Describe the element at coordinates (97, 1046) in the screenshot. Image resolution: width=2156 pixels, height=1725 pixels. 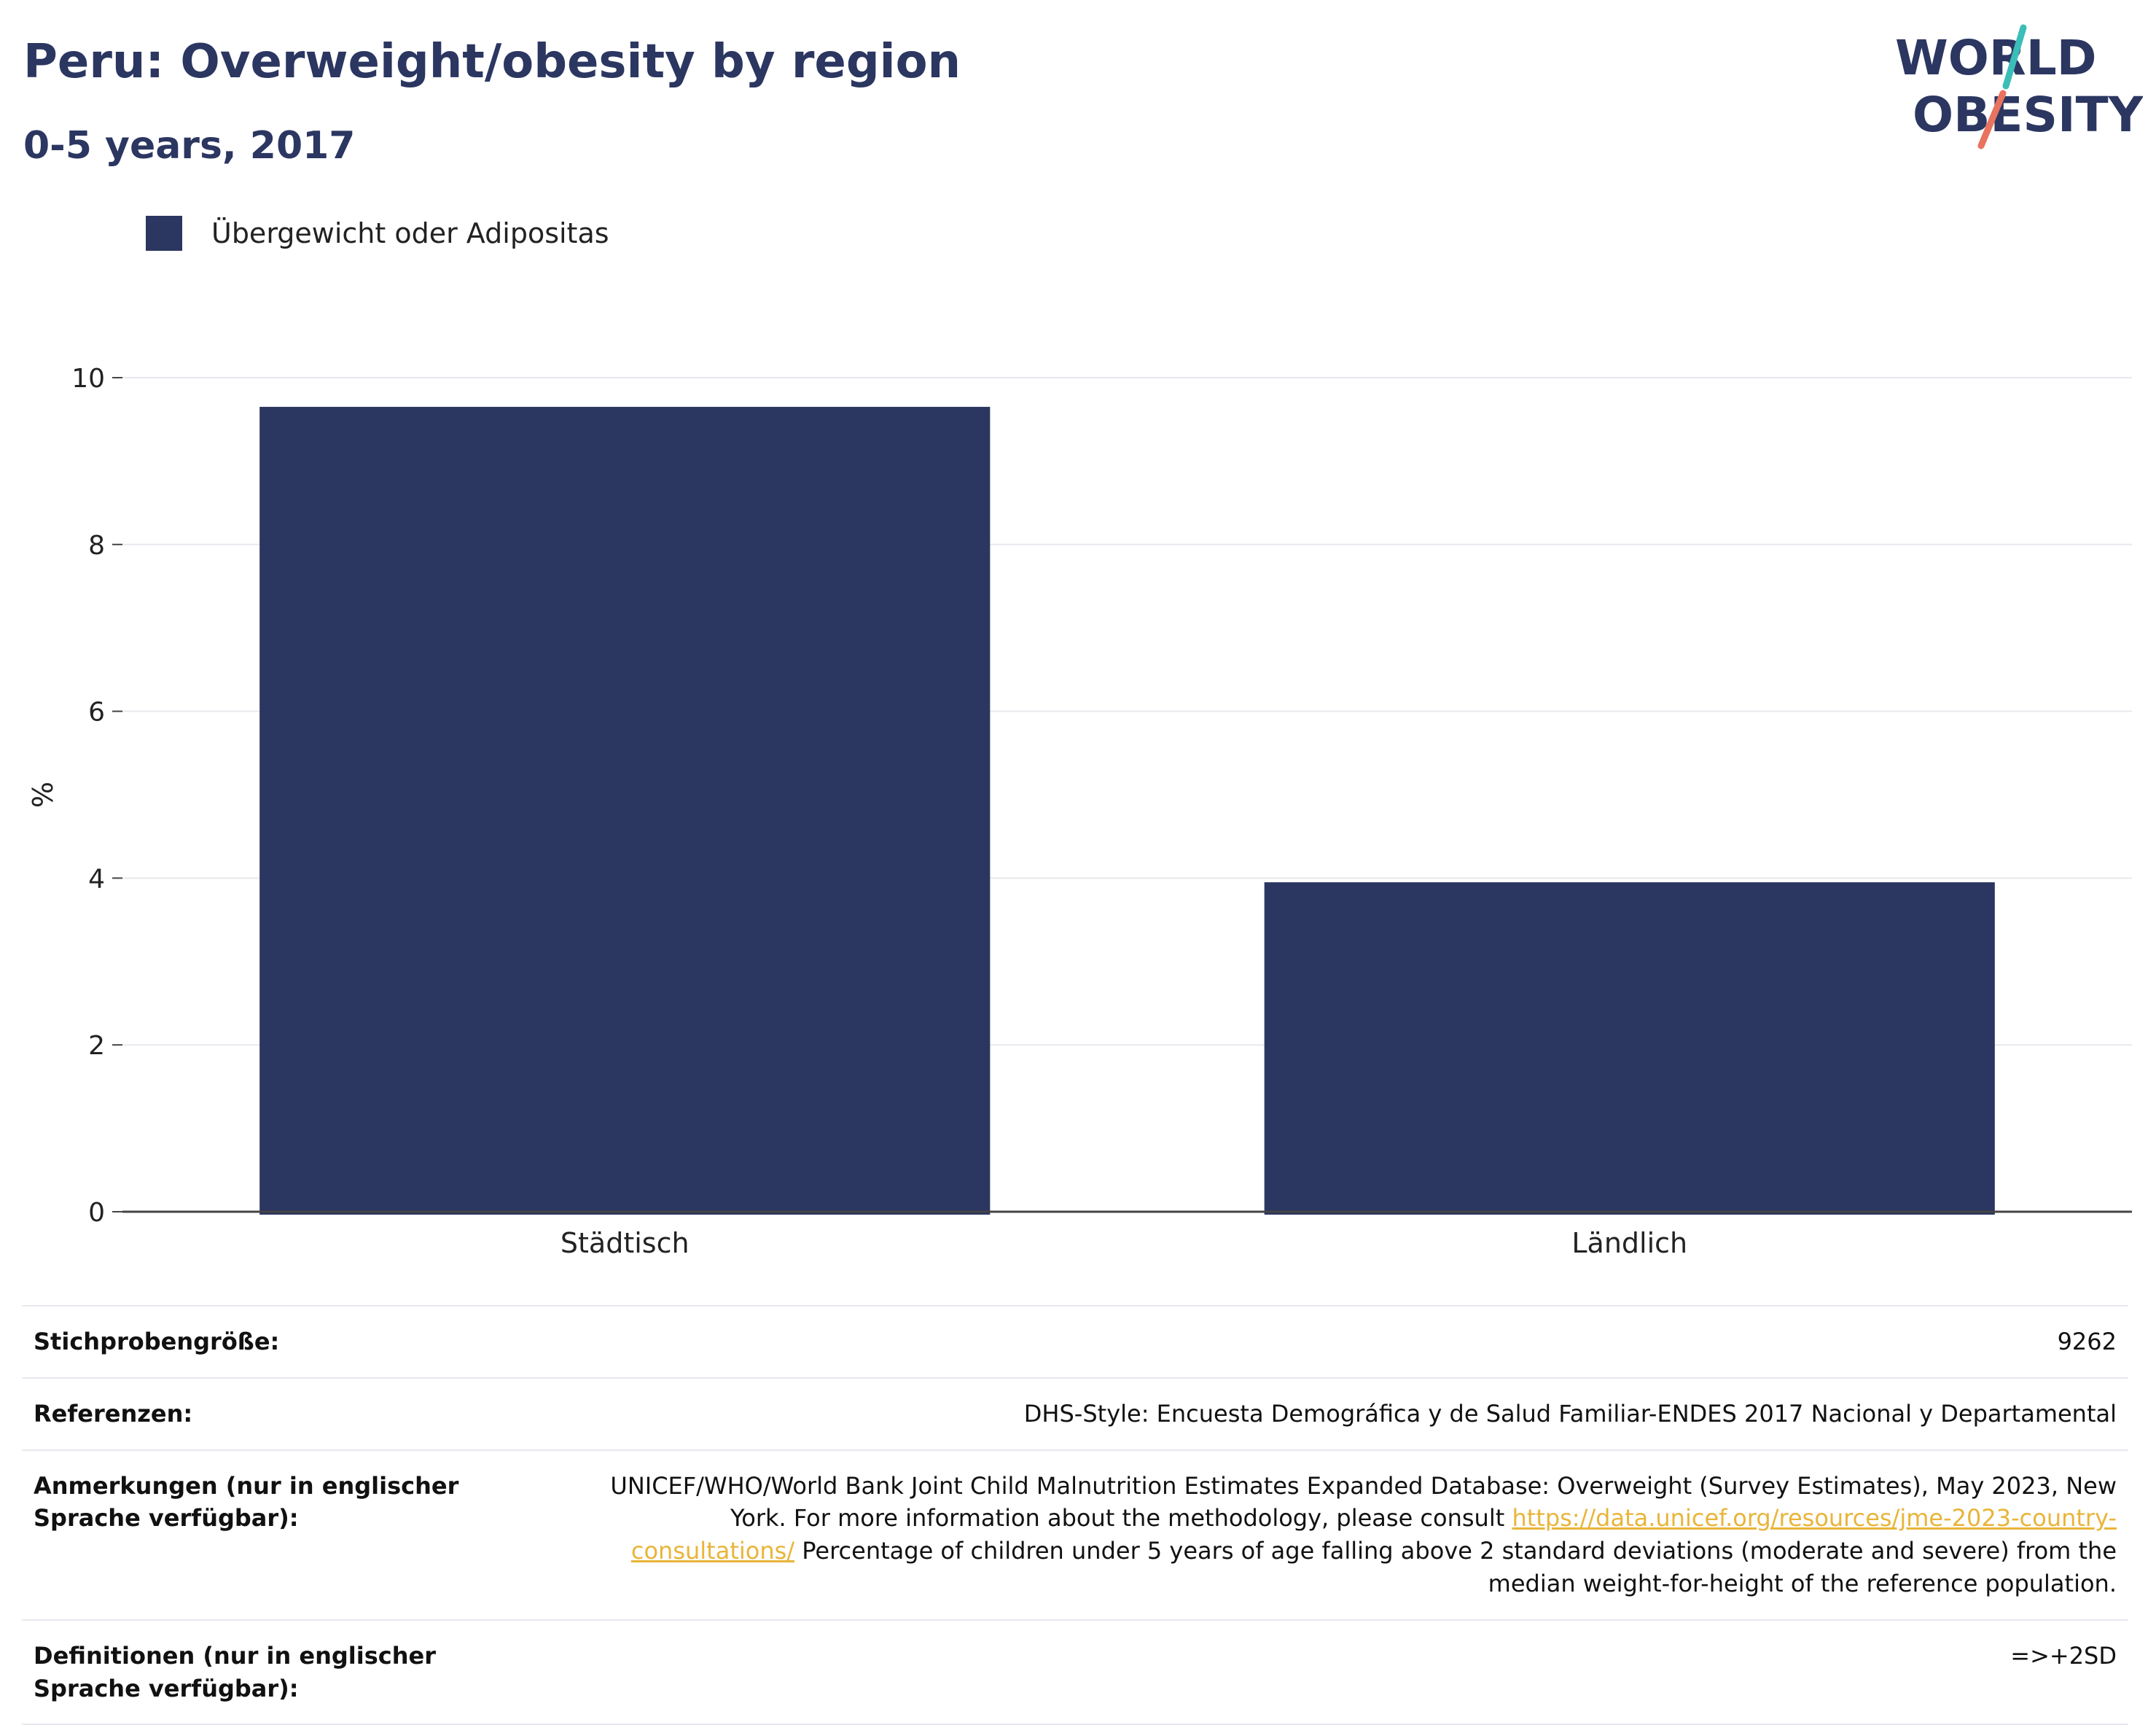
I see `y-tick-label: 2` at that location.